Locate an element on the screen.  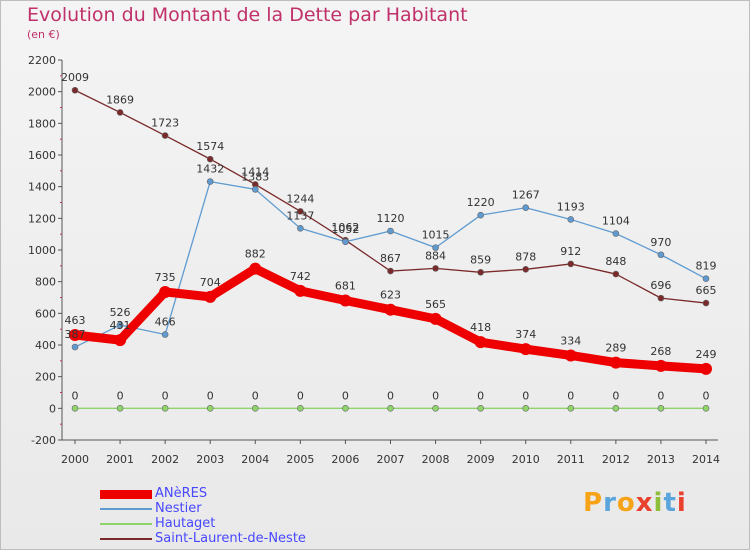
x-tick-label: 2001 is located at coordinates (120, 459).